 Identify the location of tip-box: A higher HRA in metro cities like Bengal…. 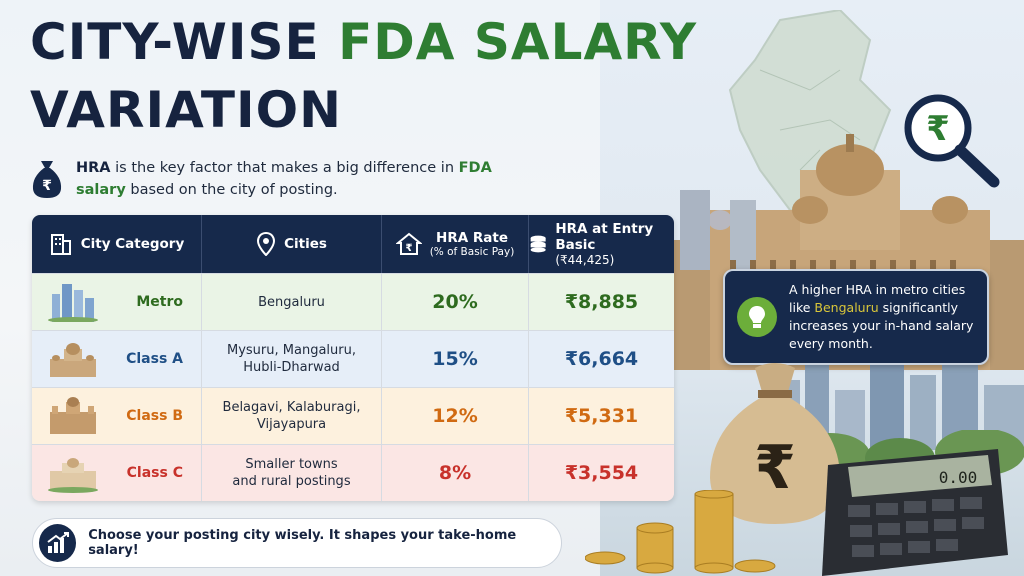
(856, 317).